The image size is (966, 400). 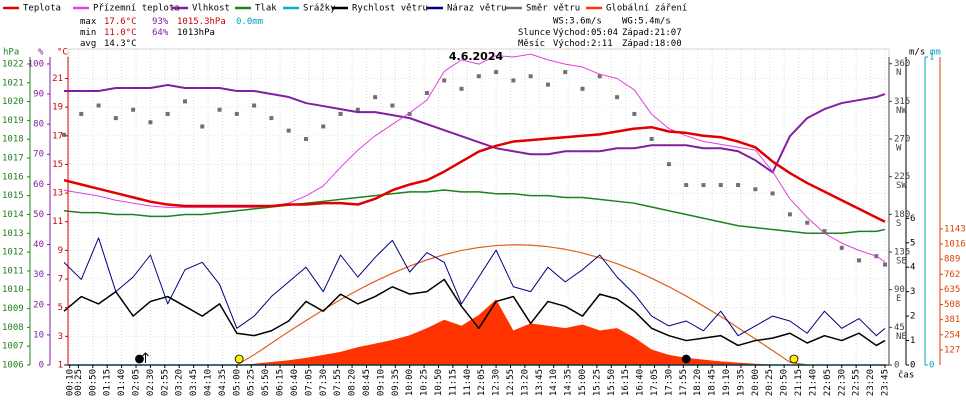 I want to click on x-tick-label: 04:35, so click(x=223, y=382).